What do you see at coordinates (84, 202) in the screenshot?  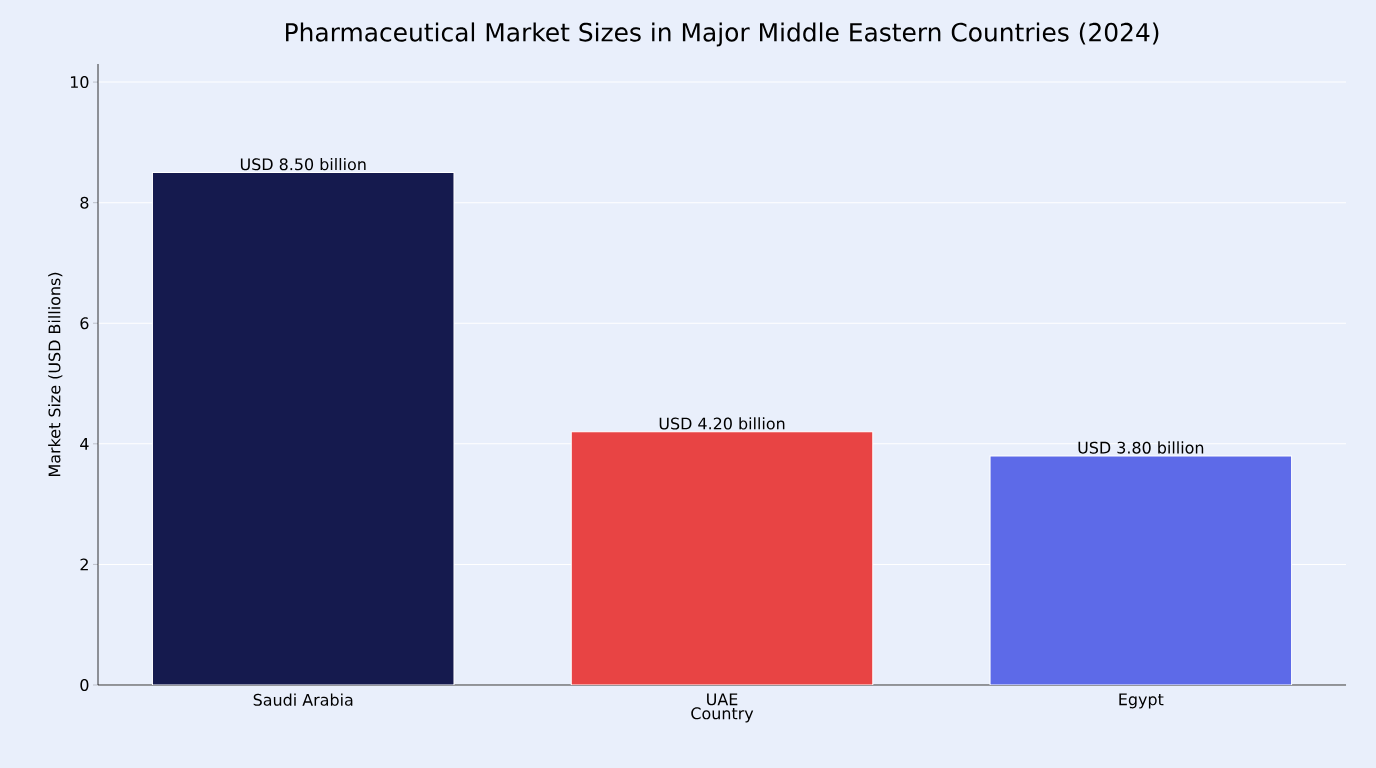 I see `y-tick-label: 8` at bounding box center [84, 202].